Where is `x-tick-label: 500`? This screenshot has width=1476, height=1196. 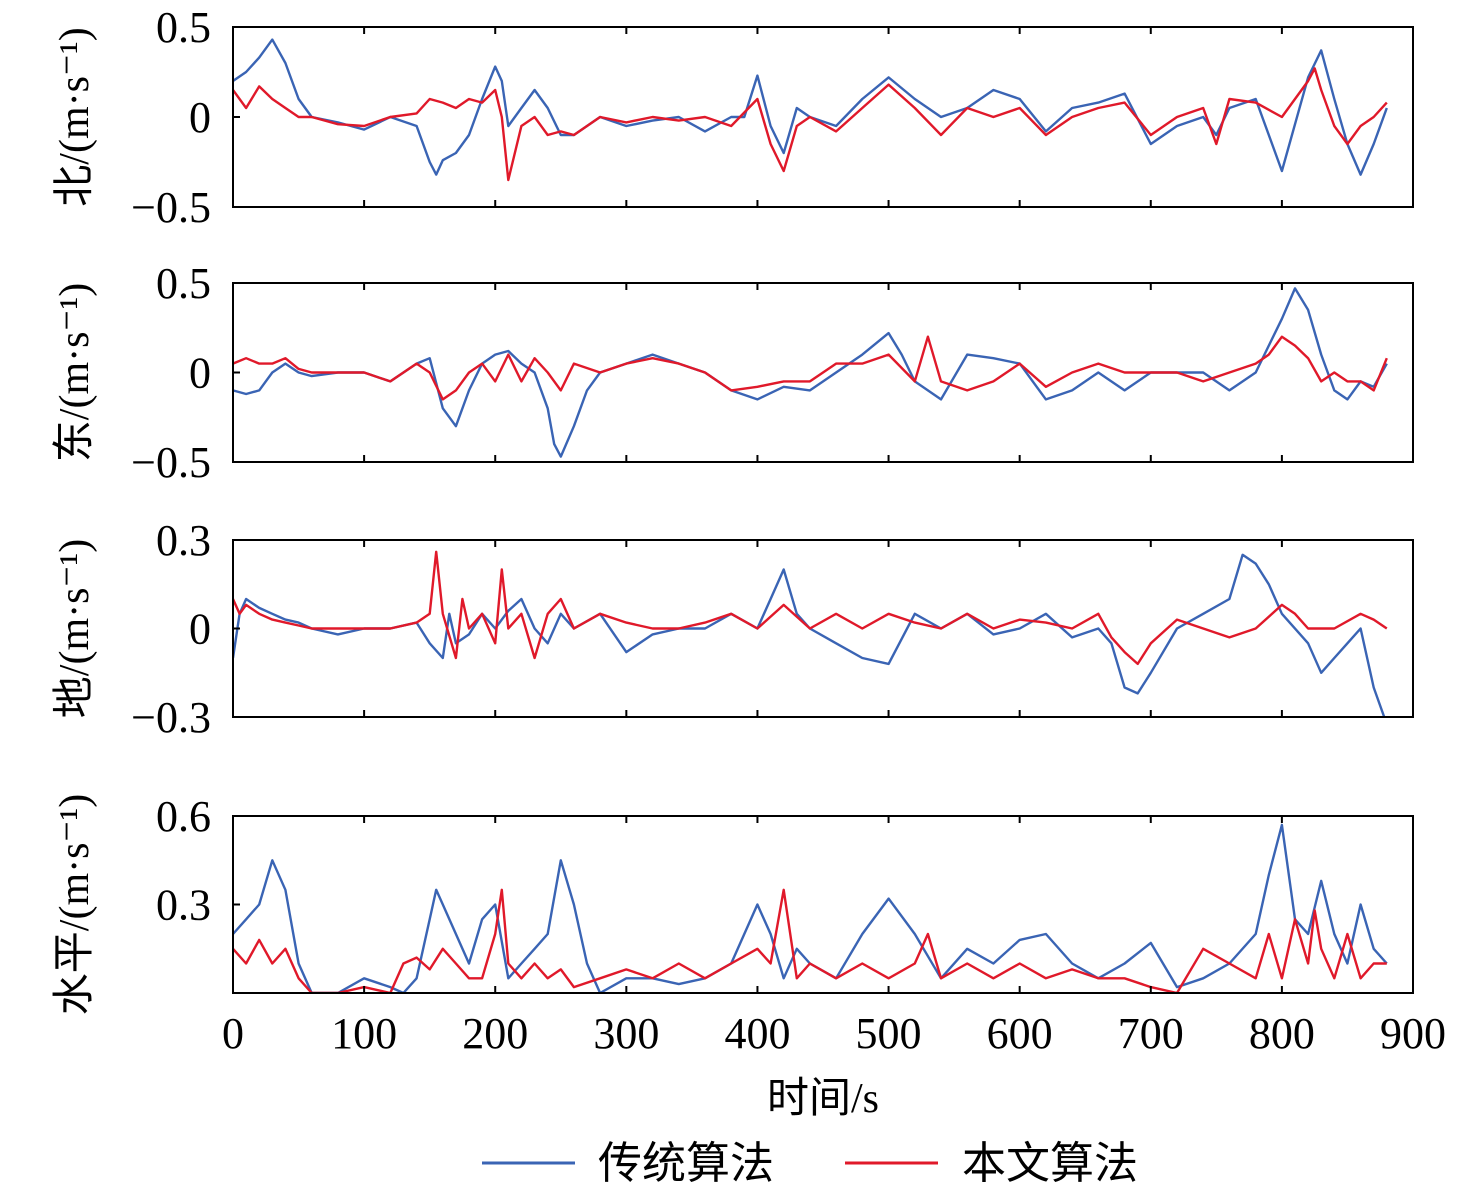
x-tick-label: 500 is located at coordinates (889, 1033).